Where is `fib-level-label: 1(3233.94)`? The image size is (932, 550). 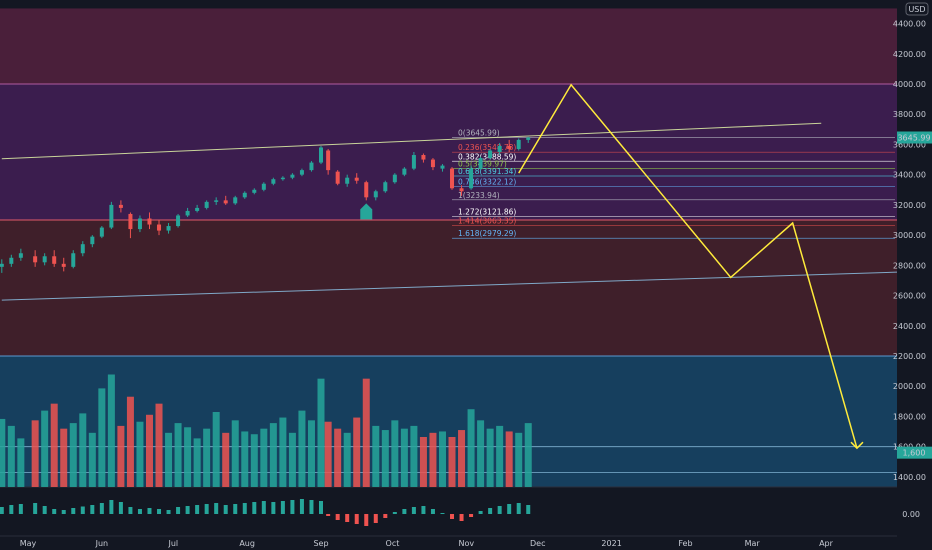 fib-level-label: 1(3233.94) is located at coordinates (479, 195).